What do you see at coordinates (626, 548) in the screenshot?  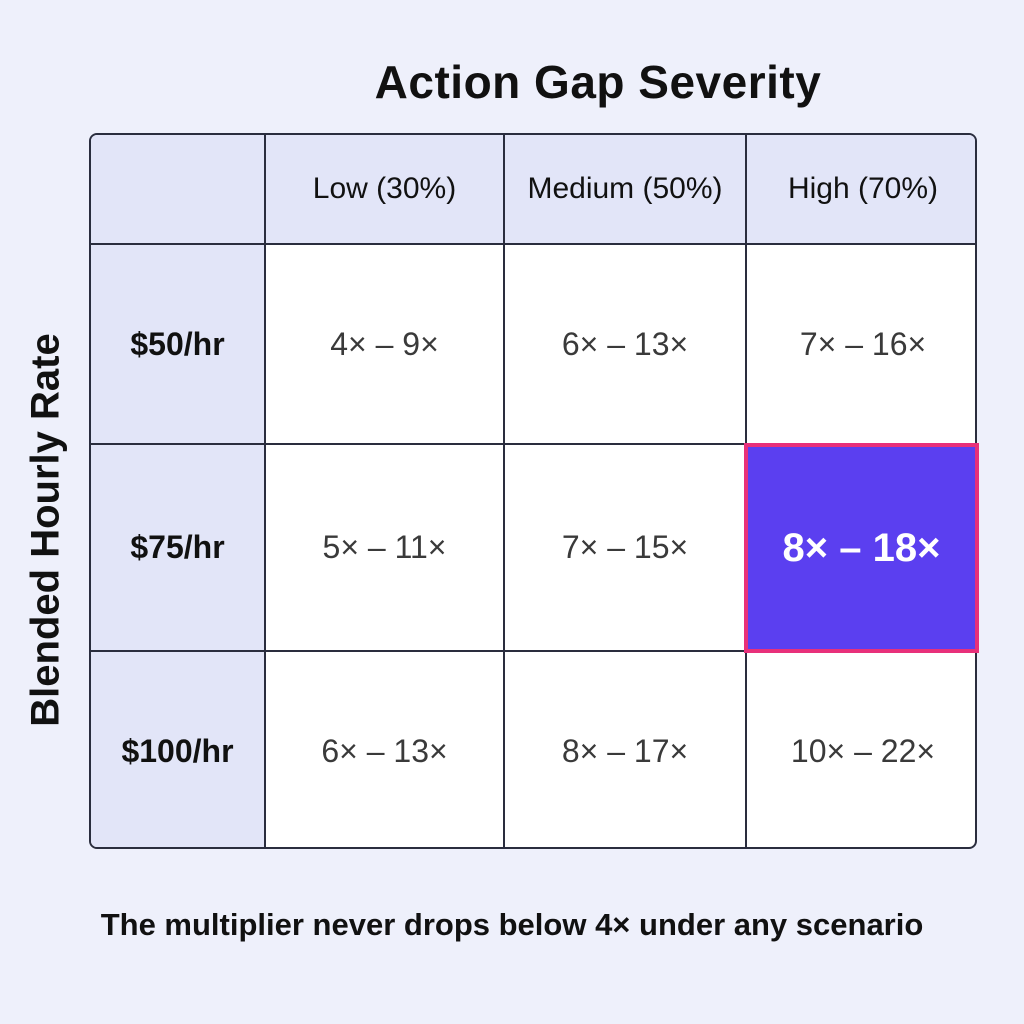 I see `cell-75-medium: 7× – 15×` at bounding box center [626, 548].